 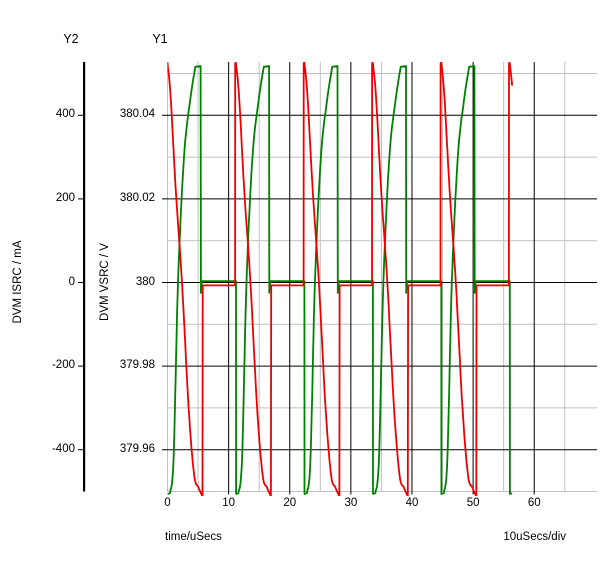 What do you see at coordinates (351, 503) in the screenshot?
I see `x-tick-label: 30` at bounding box center [351, 503].